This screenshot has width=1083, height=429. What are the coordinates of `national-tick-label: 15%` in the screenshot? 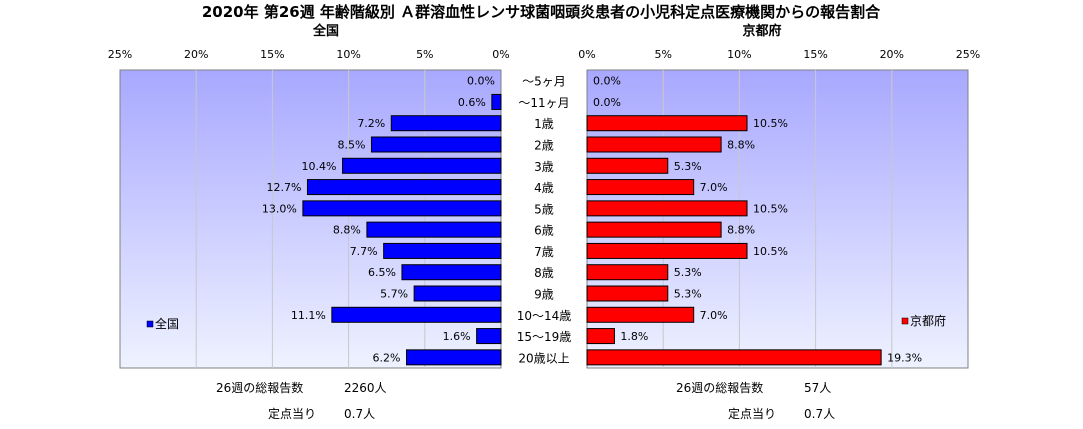 It's located at (272, 54).